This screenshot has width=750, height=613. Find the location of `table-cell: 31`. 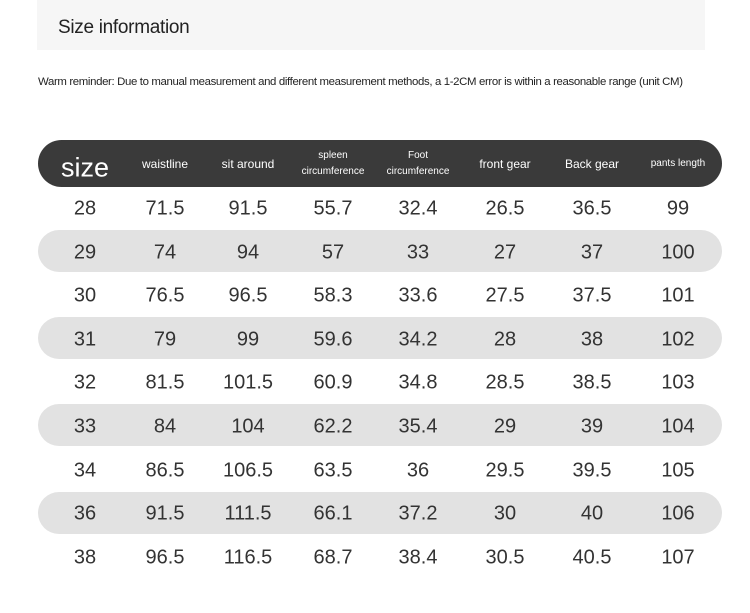

table-cell: 31 is located at coordinates (85, 339).